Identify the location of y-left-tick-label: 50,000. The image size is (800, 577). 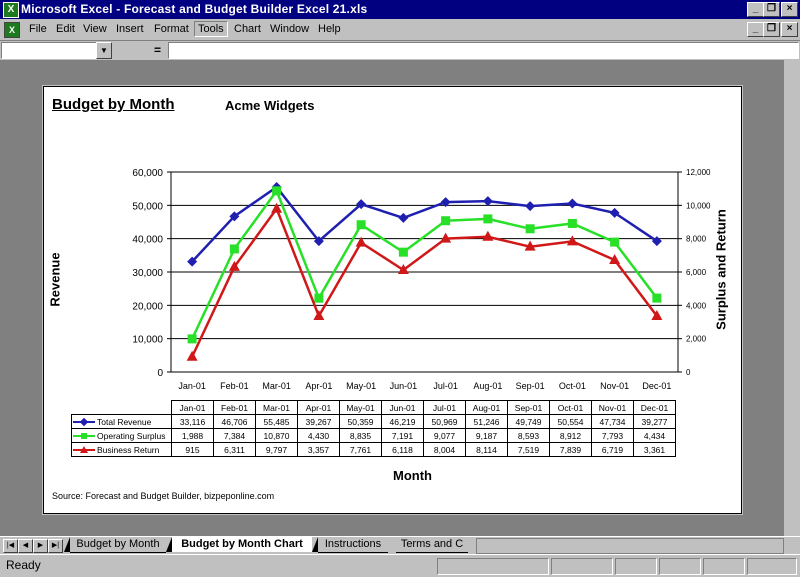
(147, 206).